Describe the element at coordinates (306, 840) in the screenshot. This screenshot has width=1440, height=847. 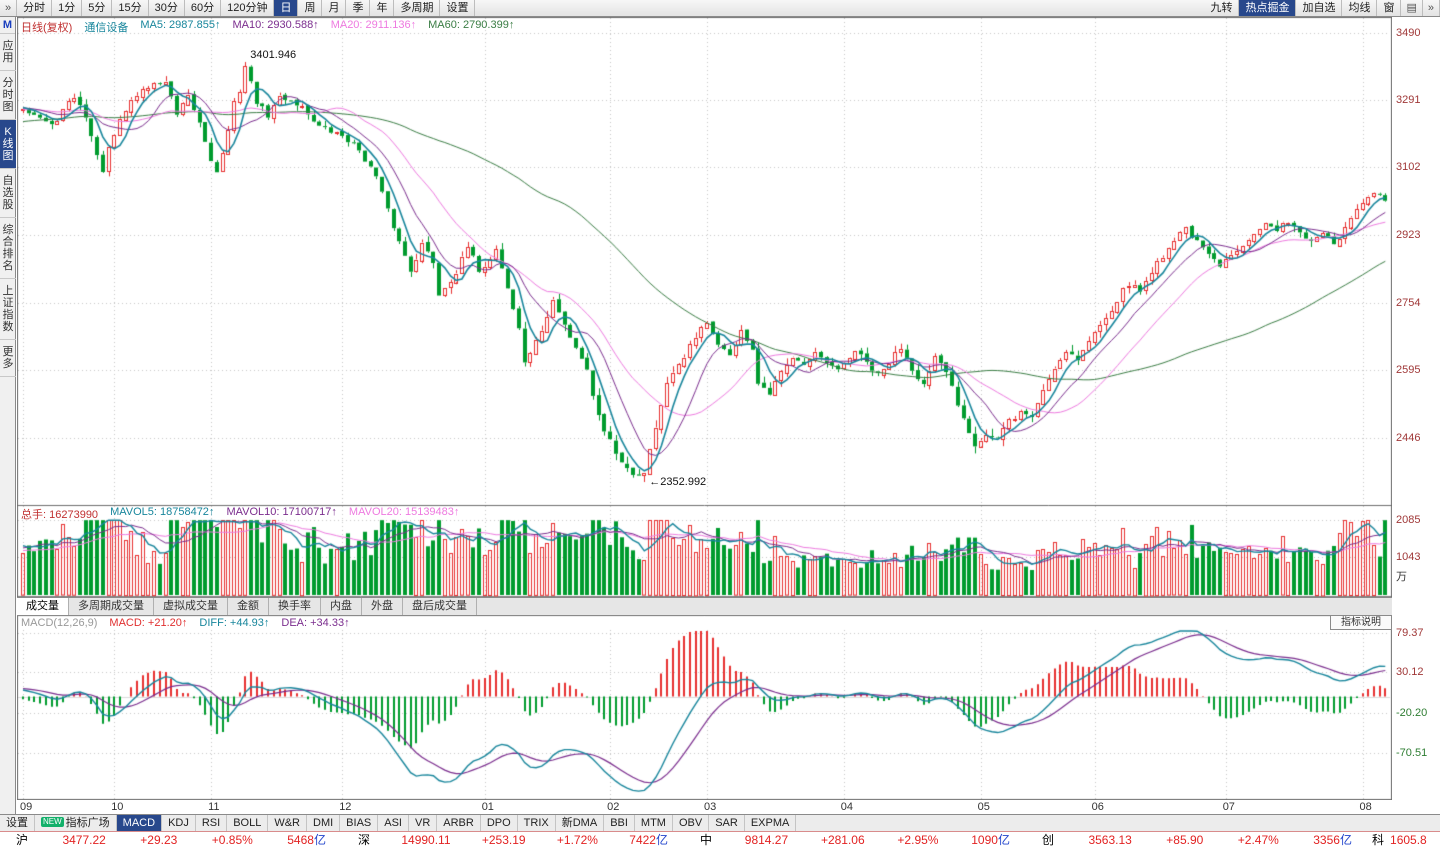
I see `market-turnover: 5468亿` at that location.